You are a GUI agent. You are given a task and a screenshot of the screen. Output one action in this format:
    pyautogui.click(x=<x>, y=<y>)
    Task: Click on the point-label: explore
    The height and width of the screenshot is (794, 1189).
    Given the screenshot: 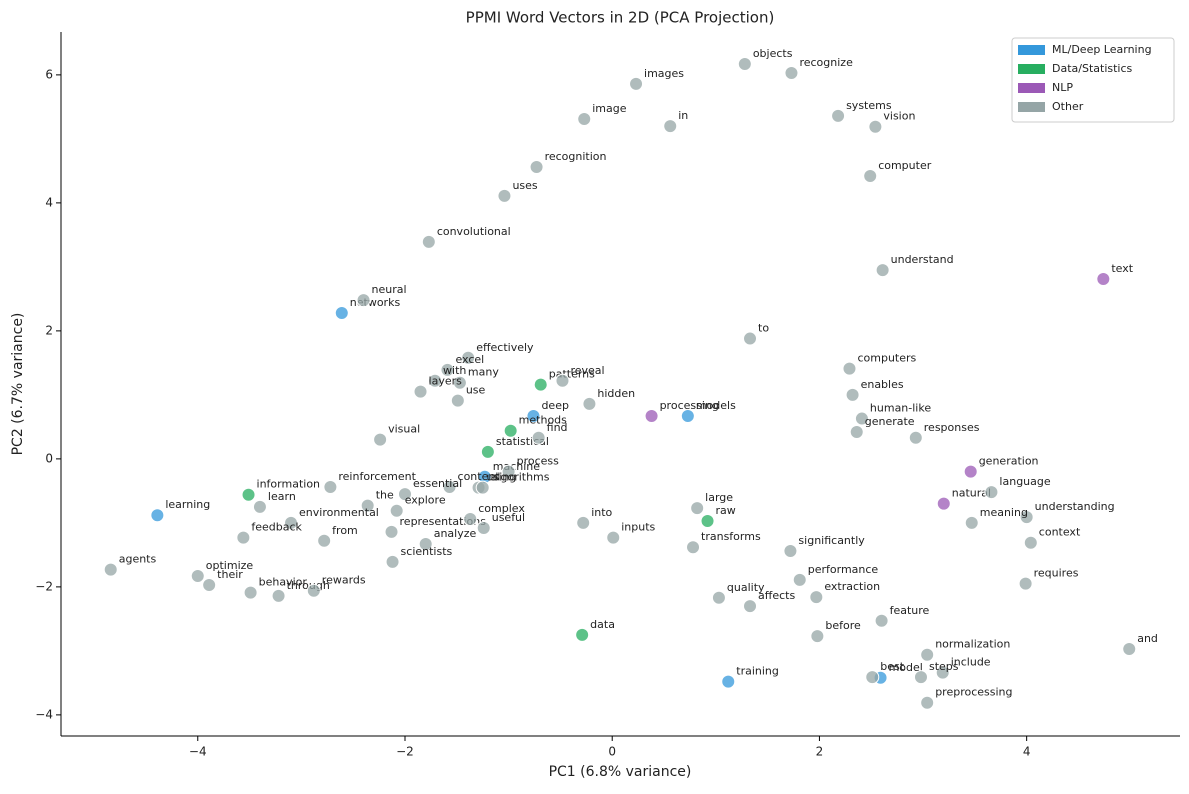 What is the action you would take?
    pyautogui.click(x=425, y=500)
    